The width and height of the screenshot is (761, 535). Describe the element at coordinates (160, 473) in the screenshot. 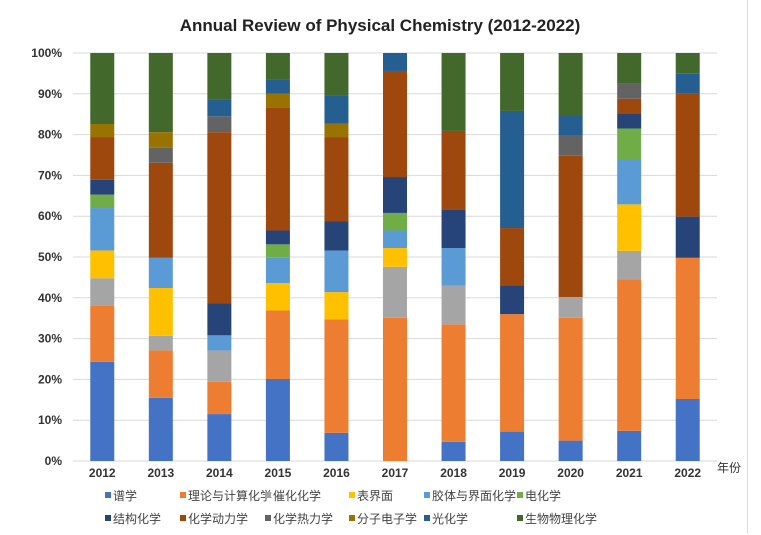

I see `x-tick-label: 2013` at that location.